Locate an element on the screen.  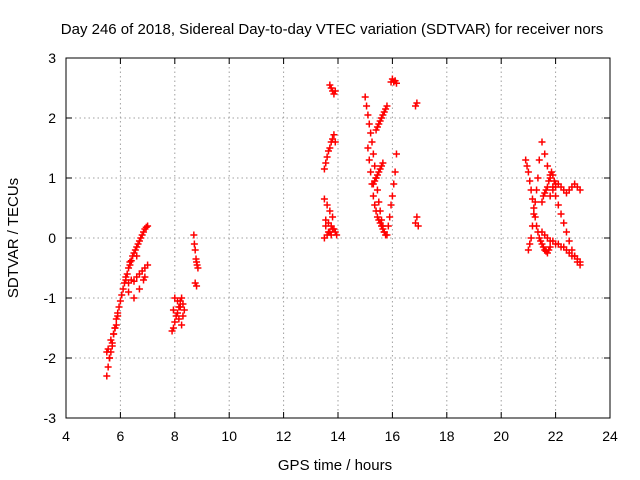
y-tick-label: 0 is located at coordinates (52, 238).